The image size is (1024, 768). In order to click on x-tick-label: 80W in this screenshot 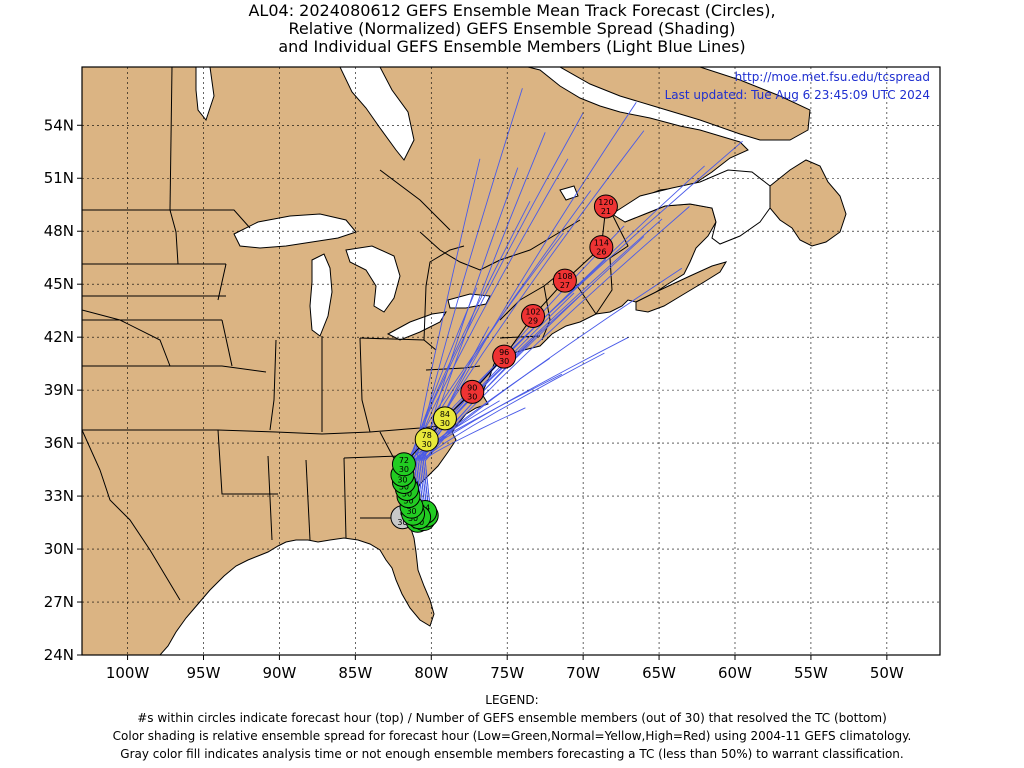, I will do `click(431, 673)`.